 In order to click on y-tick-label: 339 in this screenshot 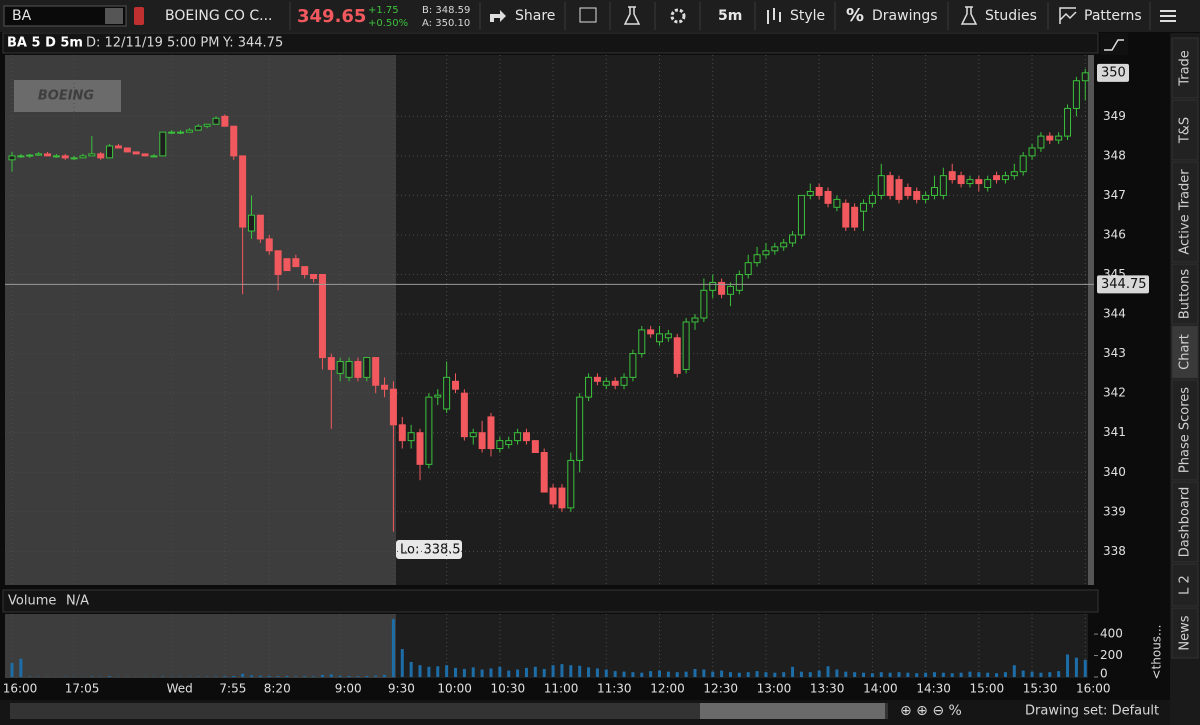, I will do `click(1114, 511)`.